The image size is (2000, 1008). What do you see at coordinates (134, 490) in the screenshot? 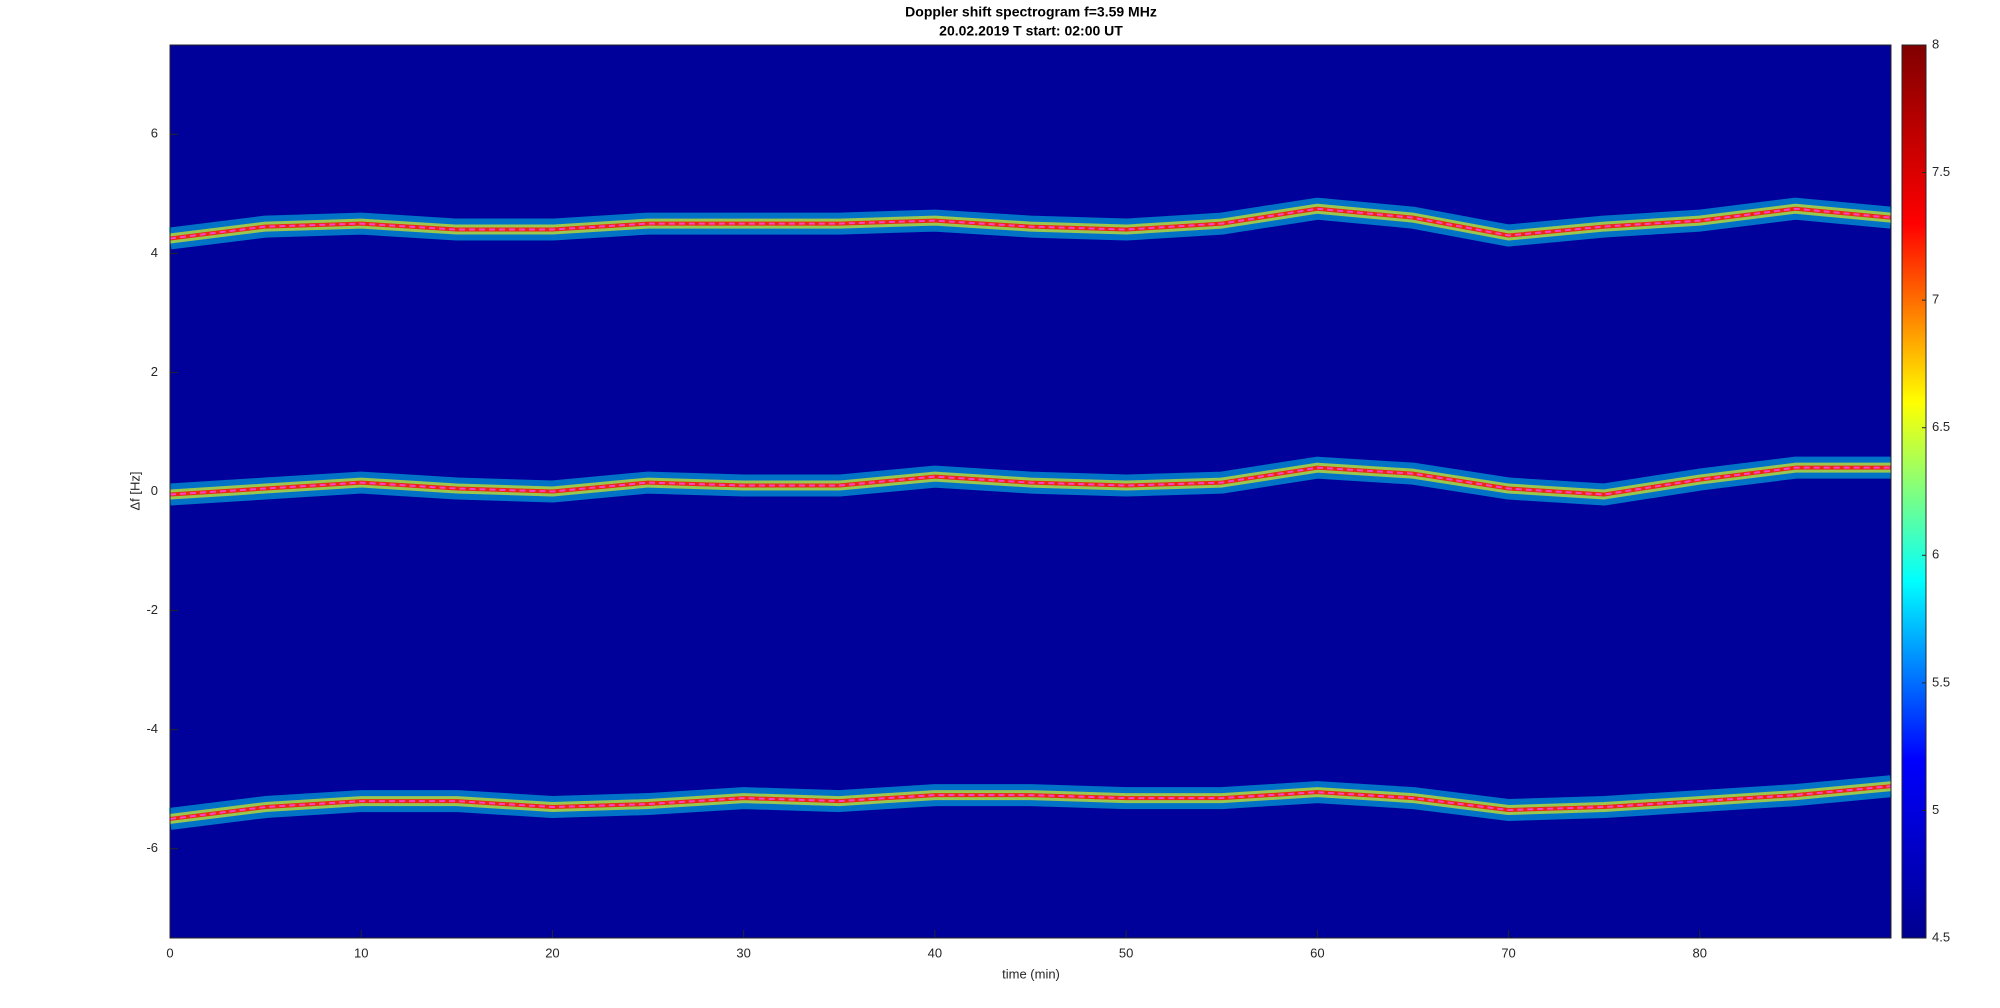
I see `y-axis-label: Δf [Hz]` at bounding box center [134, 490].